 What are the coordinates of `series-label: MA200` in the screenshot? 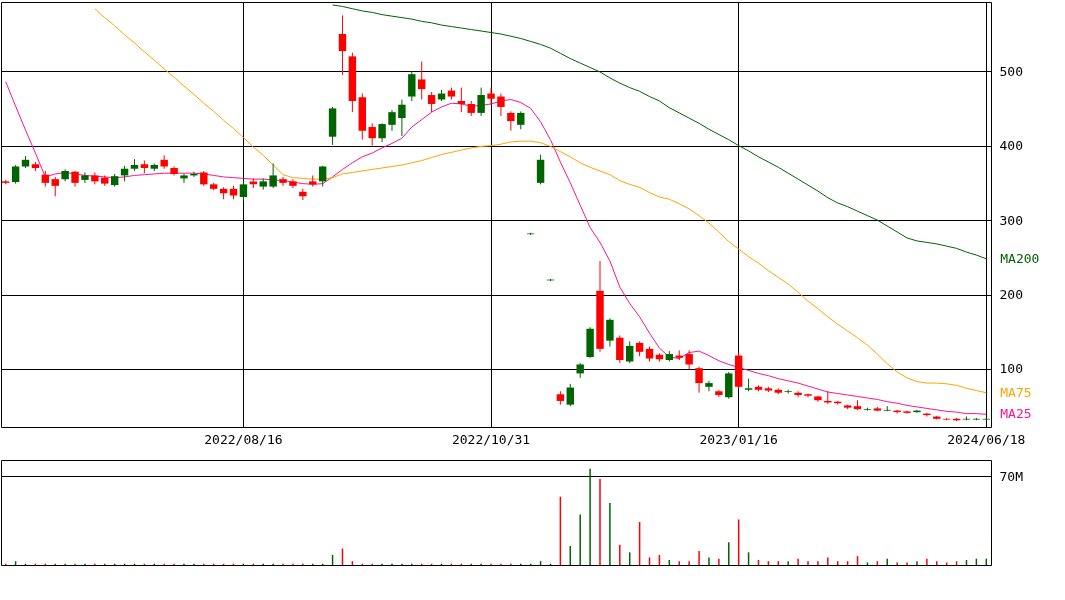 It's located at (1020, 258).